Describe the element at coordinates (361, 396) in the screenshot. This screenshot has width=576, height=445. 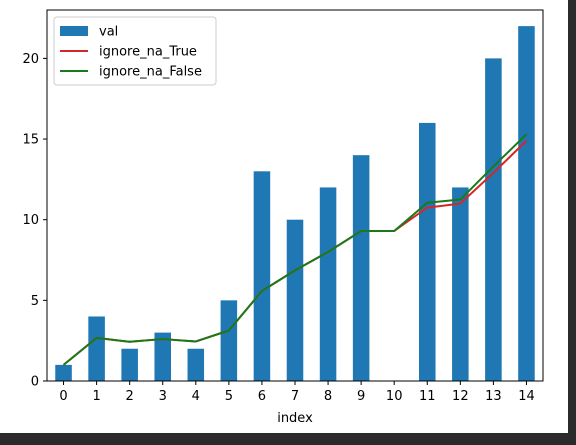
I see `x-tick-label: 9` at that location.